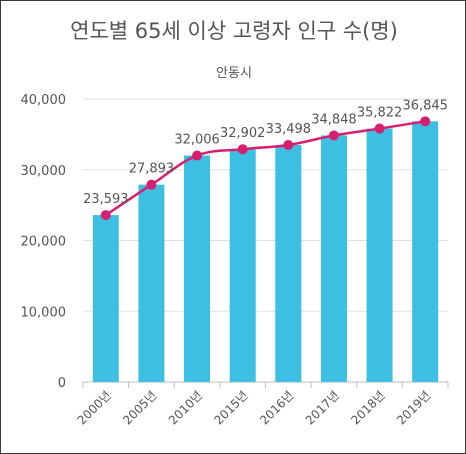 The width and height of the screenshot is (466, 454). Describe the element at coordinates (44, 100) in the screenshot. I see `y-tick-label: 40,000` at that location.